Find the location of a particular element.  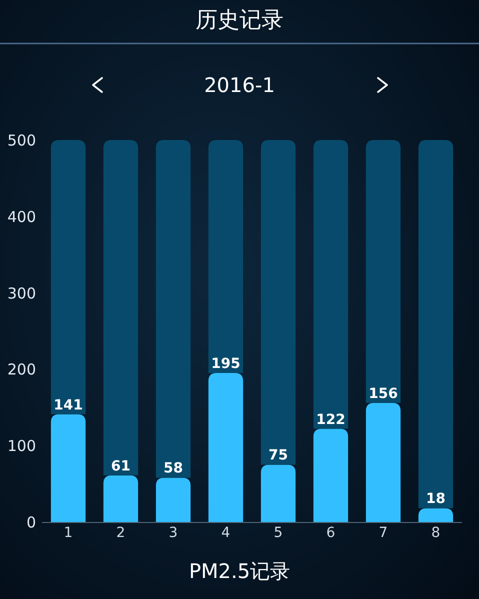

x-tick-label: 3 is located at coordinates (173, 533).